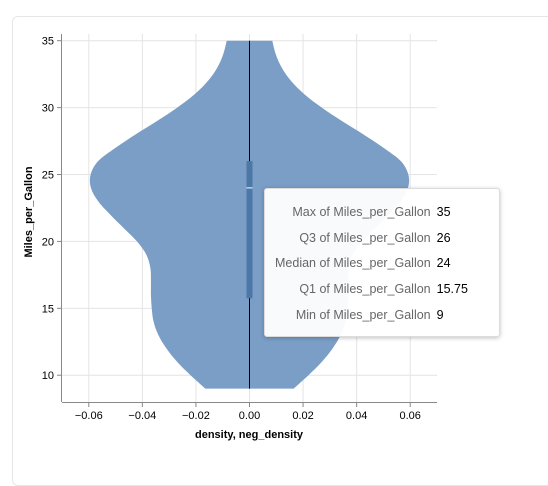  What do you see at coordinates (142, 416) in the screenshot?
I see `x-tick-label: −0.04` at bounding box center [142, 416].